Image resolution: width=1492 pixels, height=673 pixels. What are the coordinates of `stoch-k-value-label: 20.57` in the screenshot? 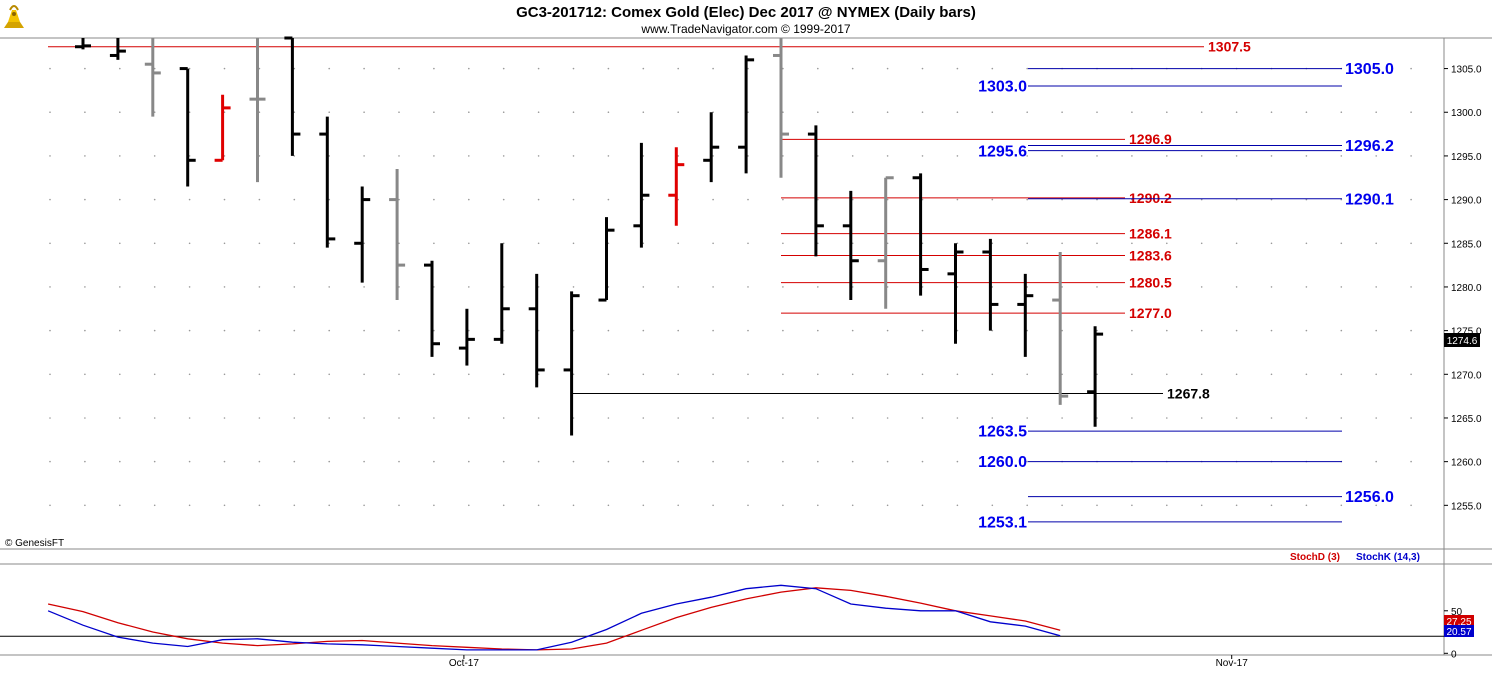 It's located at (1458, 632).